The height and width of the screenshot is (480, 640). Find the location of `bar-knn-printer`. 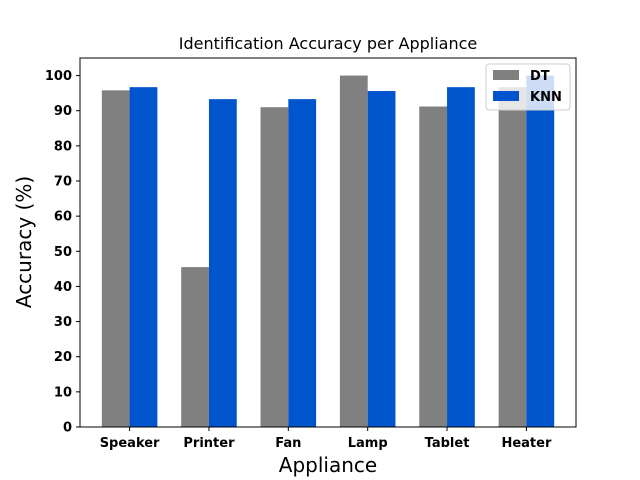

bar-knn-printer is located at coordinates (222, 263).